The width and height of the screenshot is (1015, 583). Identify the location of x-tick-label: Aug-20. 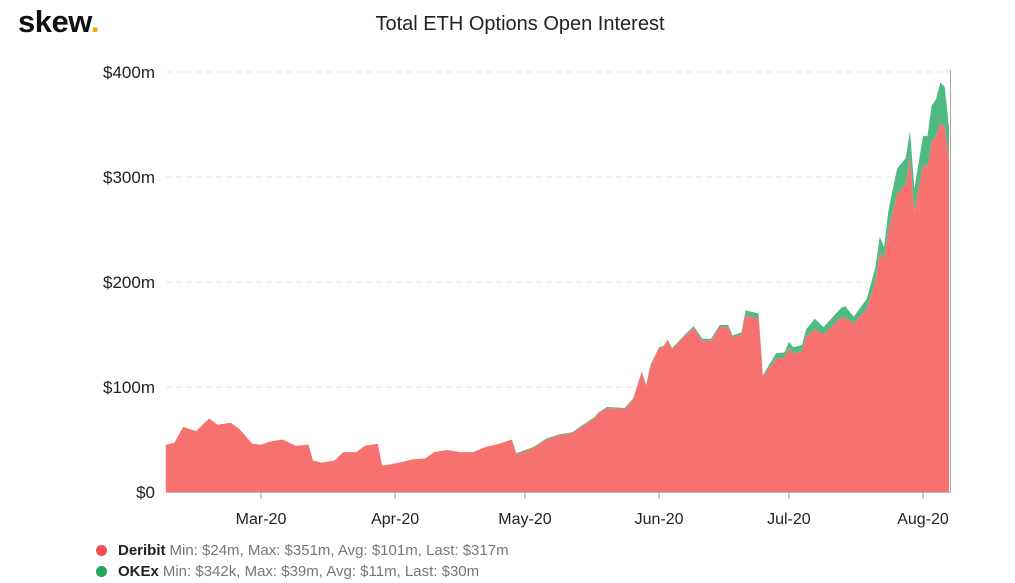
(923, 519).